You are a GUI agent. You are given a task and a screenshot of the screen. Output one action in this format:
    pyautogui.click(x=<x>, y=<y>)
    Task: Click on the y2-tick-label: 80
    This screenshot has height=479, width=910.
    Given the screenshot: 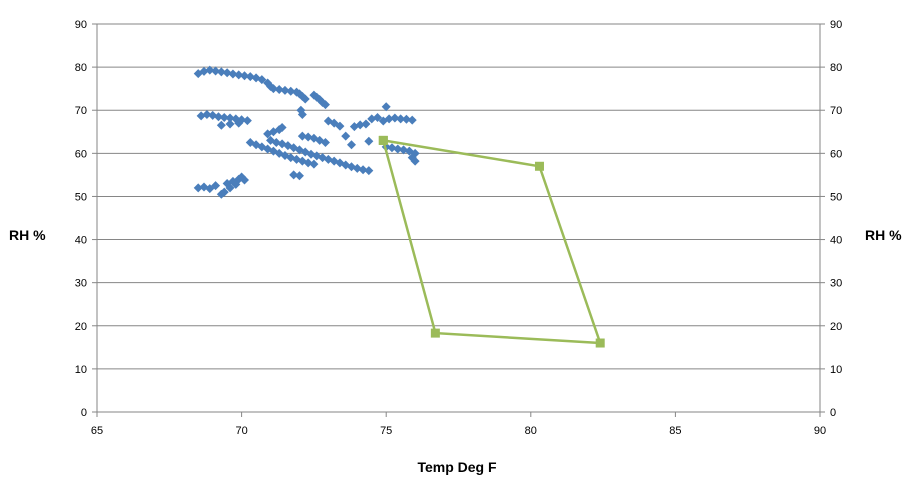 What is the action you would take?
    pyautogui.click(x=836, y=68)
    